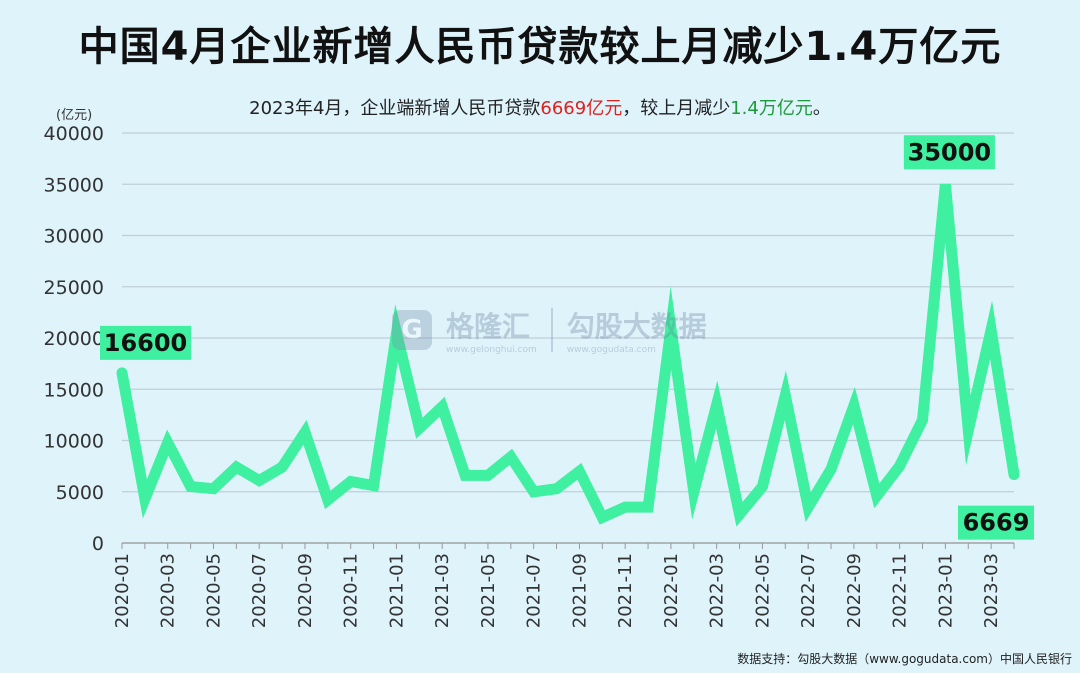  Describe the element at coordinates (80, 493) in the screenshot. I see `y-tick-label: 5000` at that location.